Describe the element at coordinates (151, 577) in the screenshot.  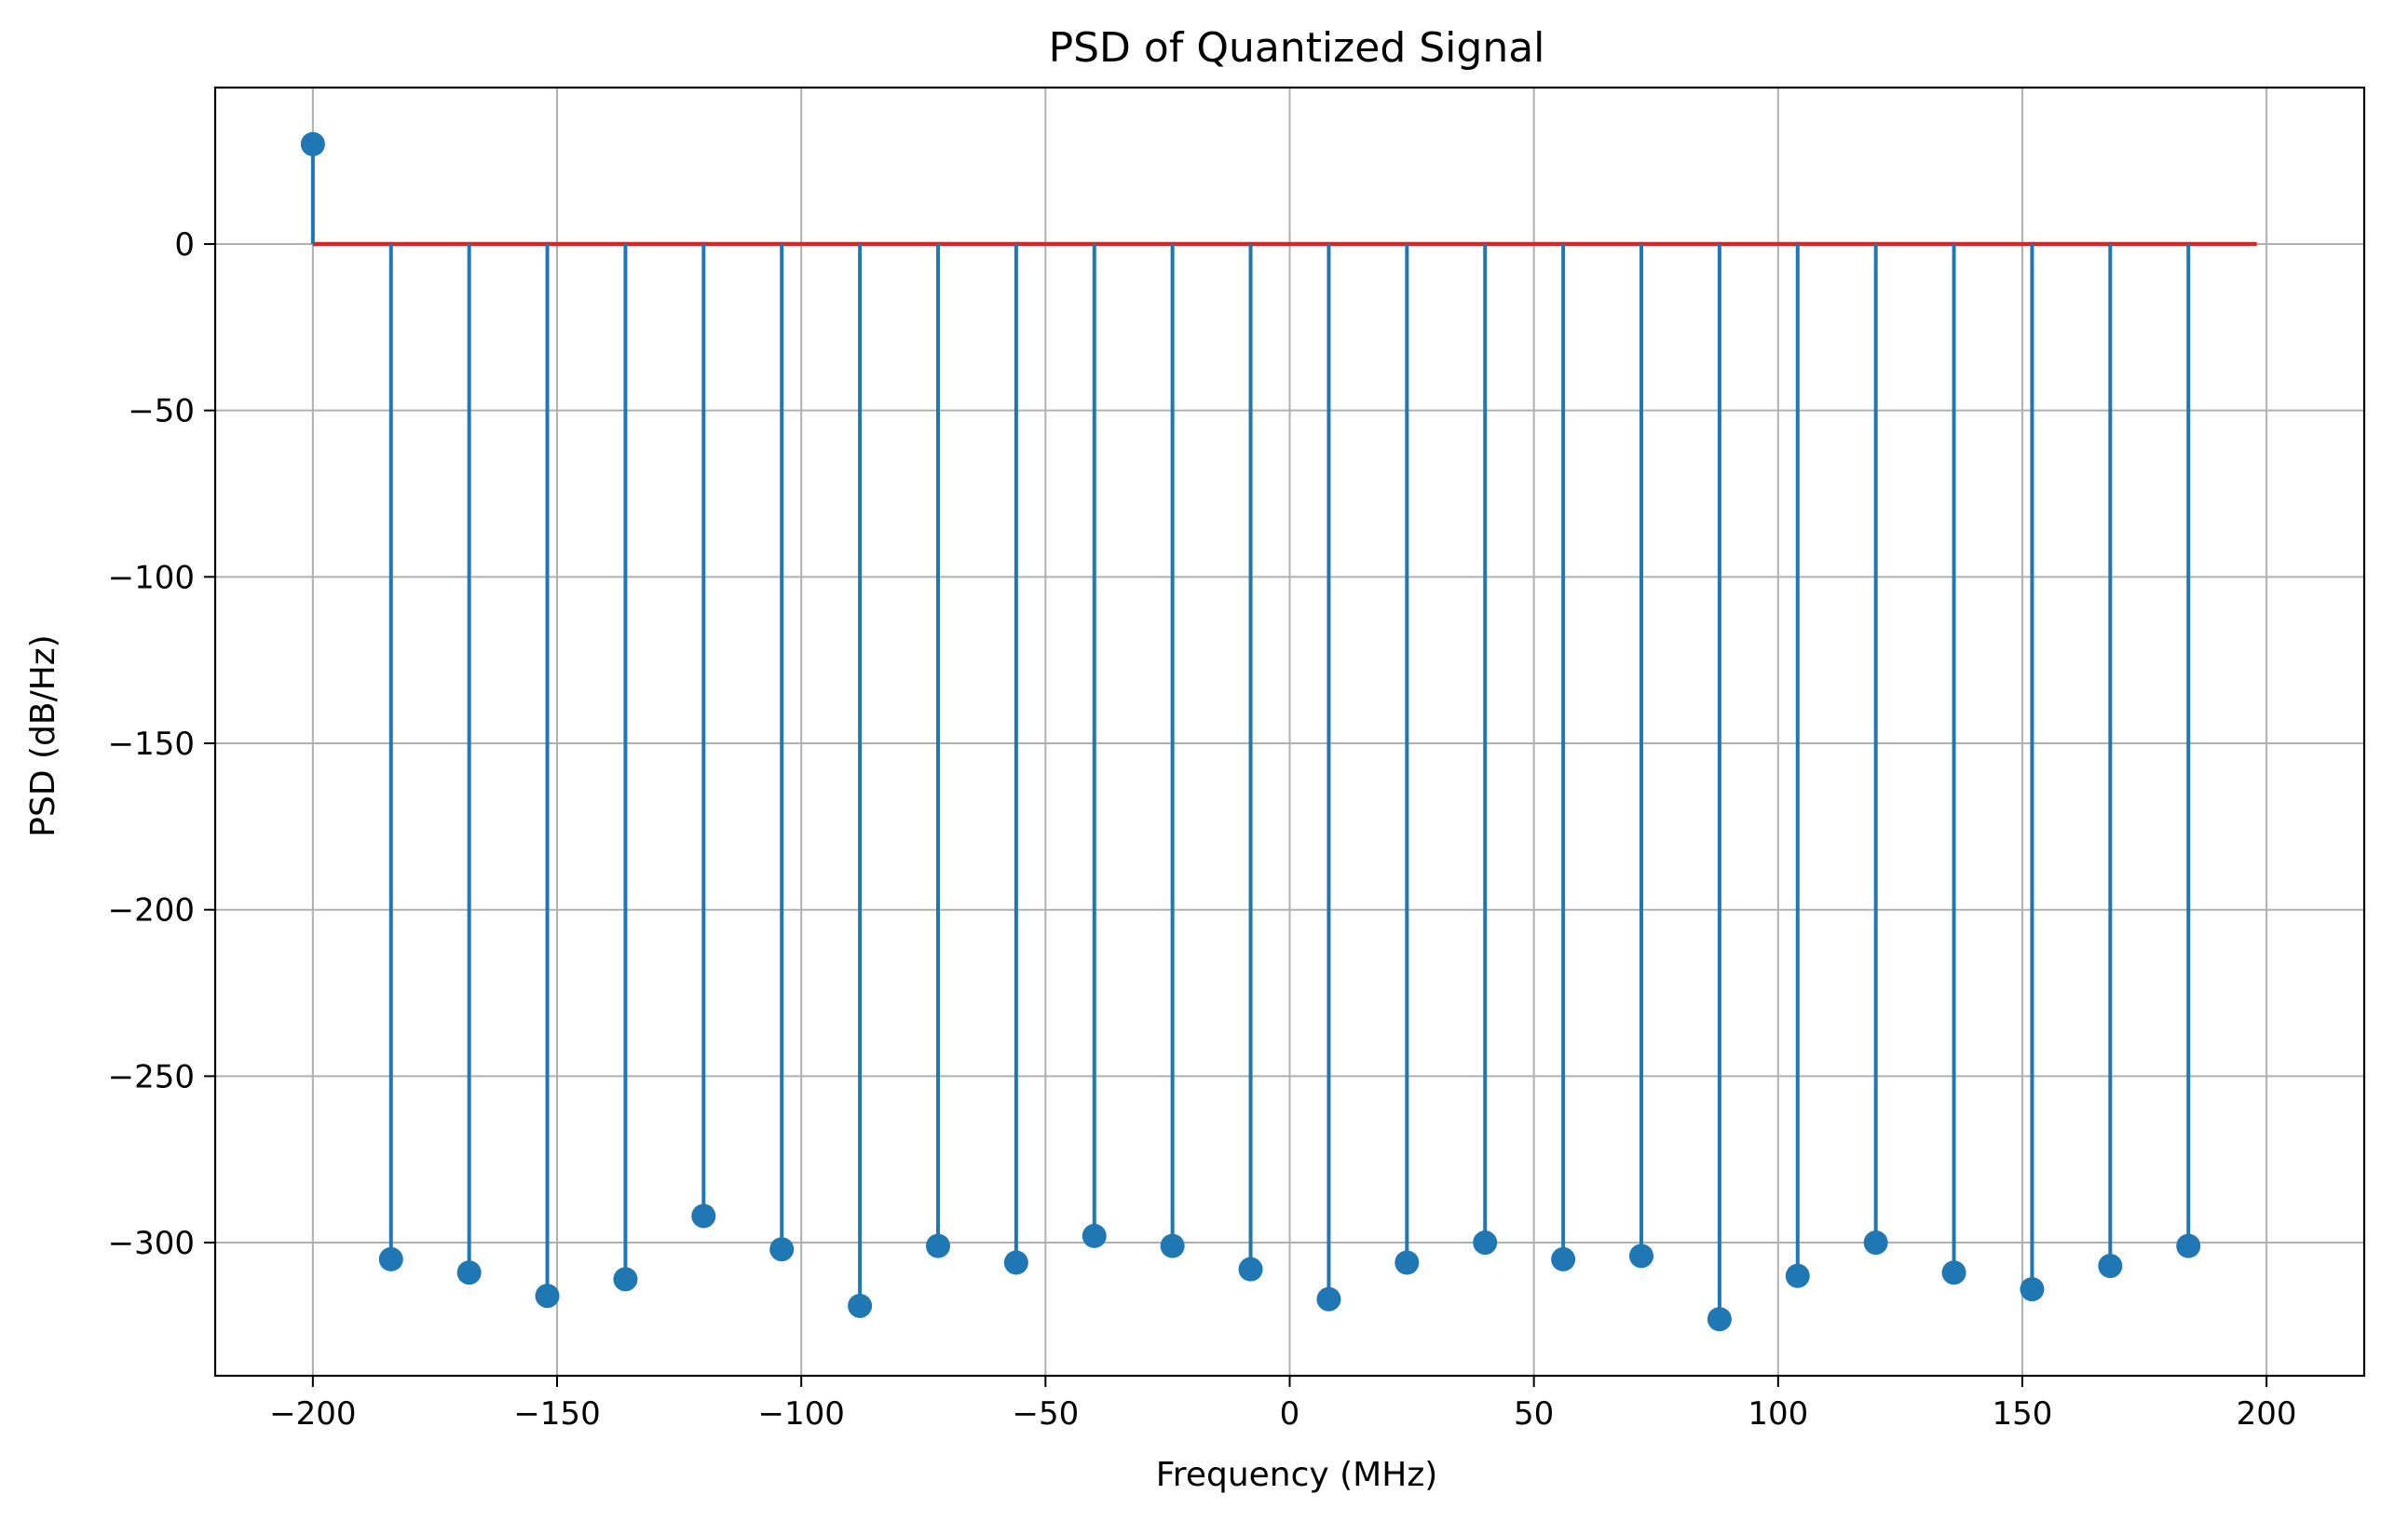
I see `y-tick-label: −100` at that location.